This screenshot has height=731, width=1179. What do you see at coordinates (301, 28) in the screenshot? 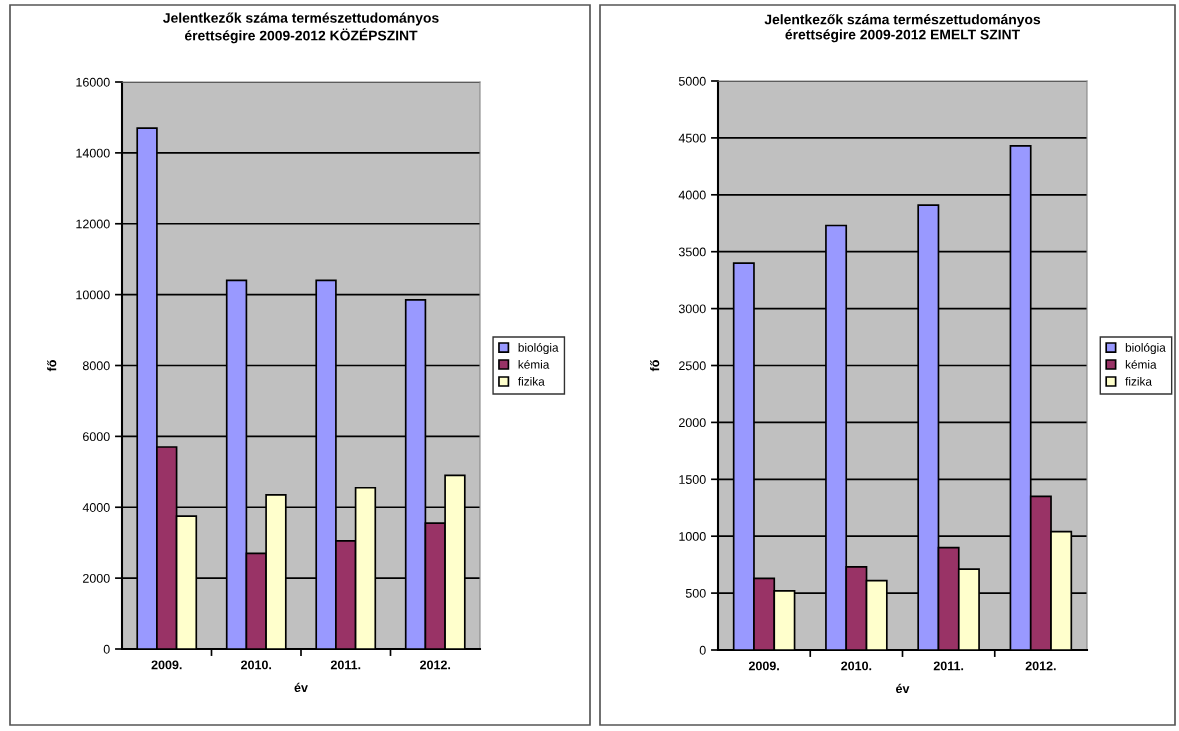
I see `chart-title: Jelentkezők száma természettudományos érettségire 2009-2012 KÖZÉPSZINT` at bounding box center [301, 28].